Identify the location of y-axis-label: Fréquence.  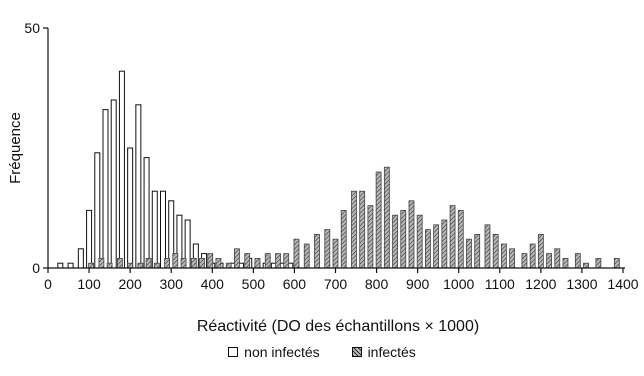
(15, 148).